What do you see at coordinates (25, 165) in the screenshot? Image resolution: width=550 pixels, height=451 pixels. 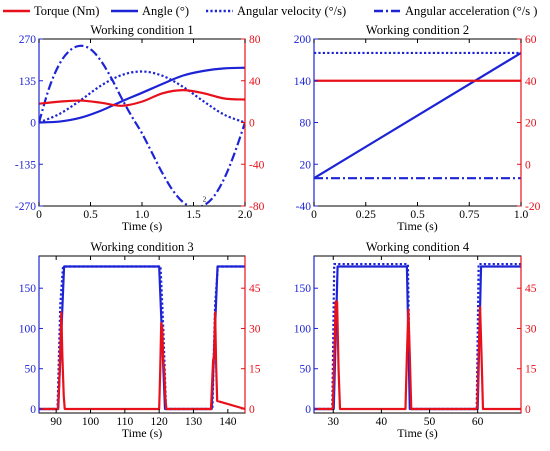 I see `y-tick-label-left: -135` at bounding box center [25, 165].